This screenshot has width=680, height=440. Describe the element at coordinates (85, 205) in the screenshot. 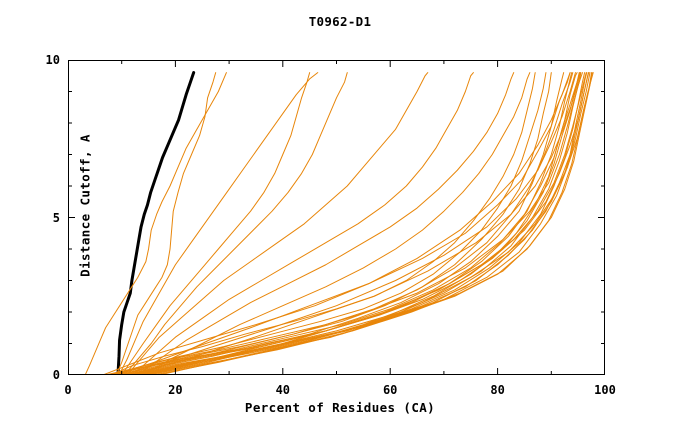

I see `y-axis-label: Distance Cutoff, A` at that location.